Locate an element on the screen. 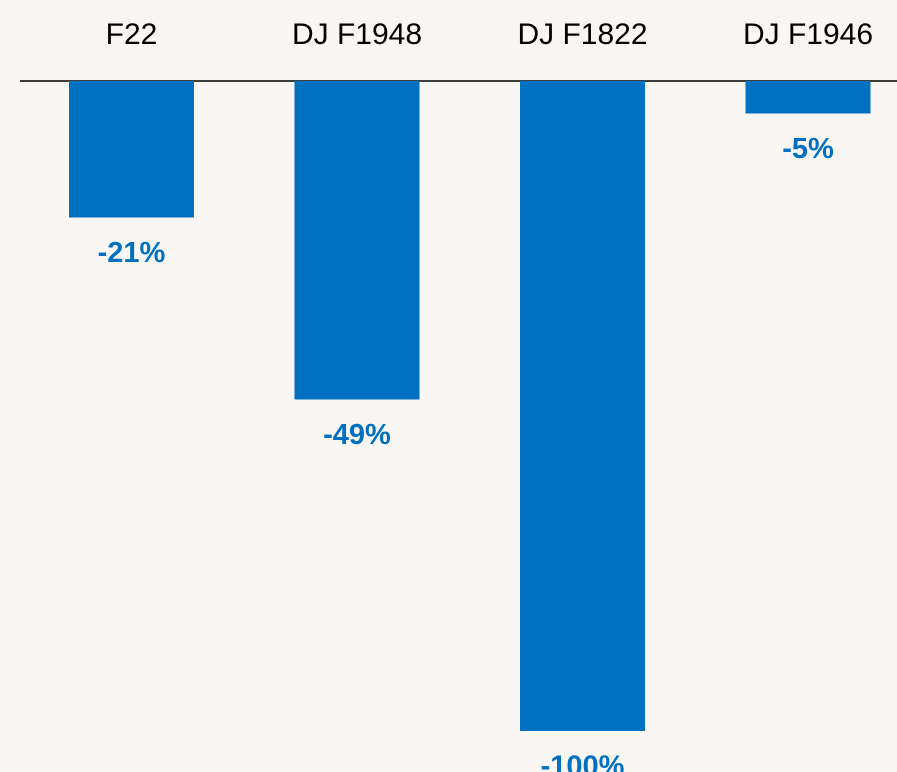 Image resolution: width=897 pixels, height=772 pixels. category-label: DJ F1948 is located at coordinates (357, 34).